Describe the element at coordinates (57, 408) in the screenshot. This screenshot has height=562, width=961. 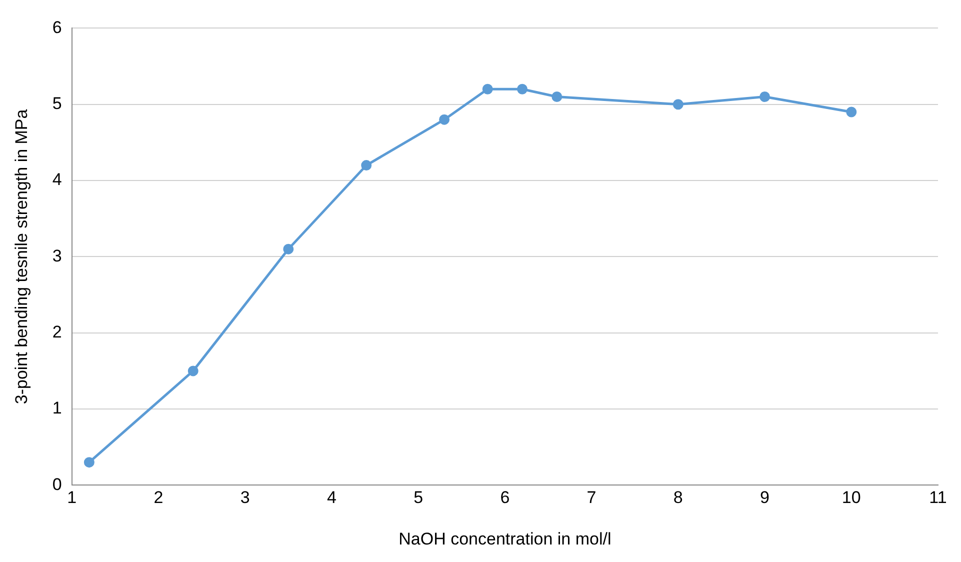
I see `y-tick-label: 1` at that location.